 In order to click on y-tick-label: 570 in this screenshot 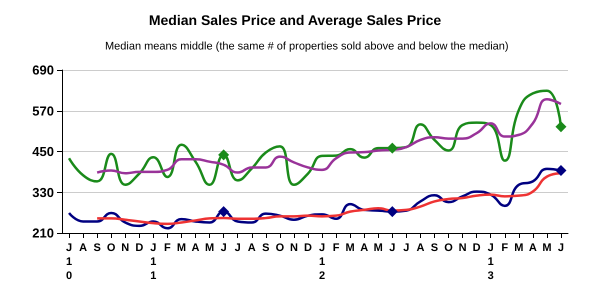, I will do `click(43, 110)`.